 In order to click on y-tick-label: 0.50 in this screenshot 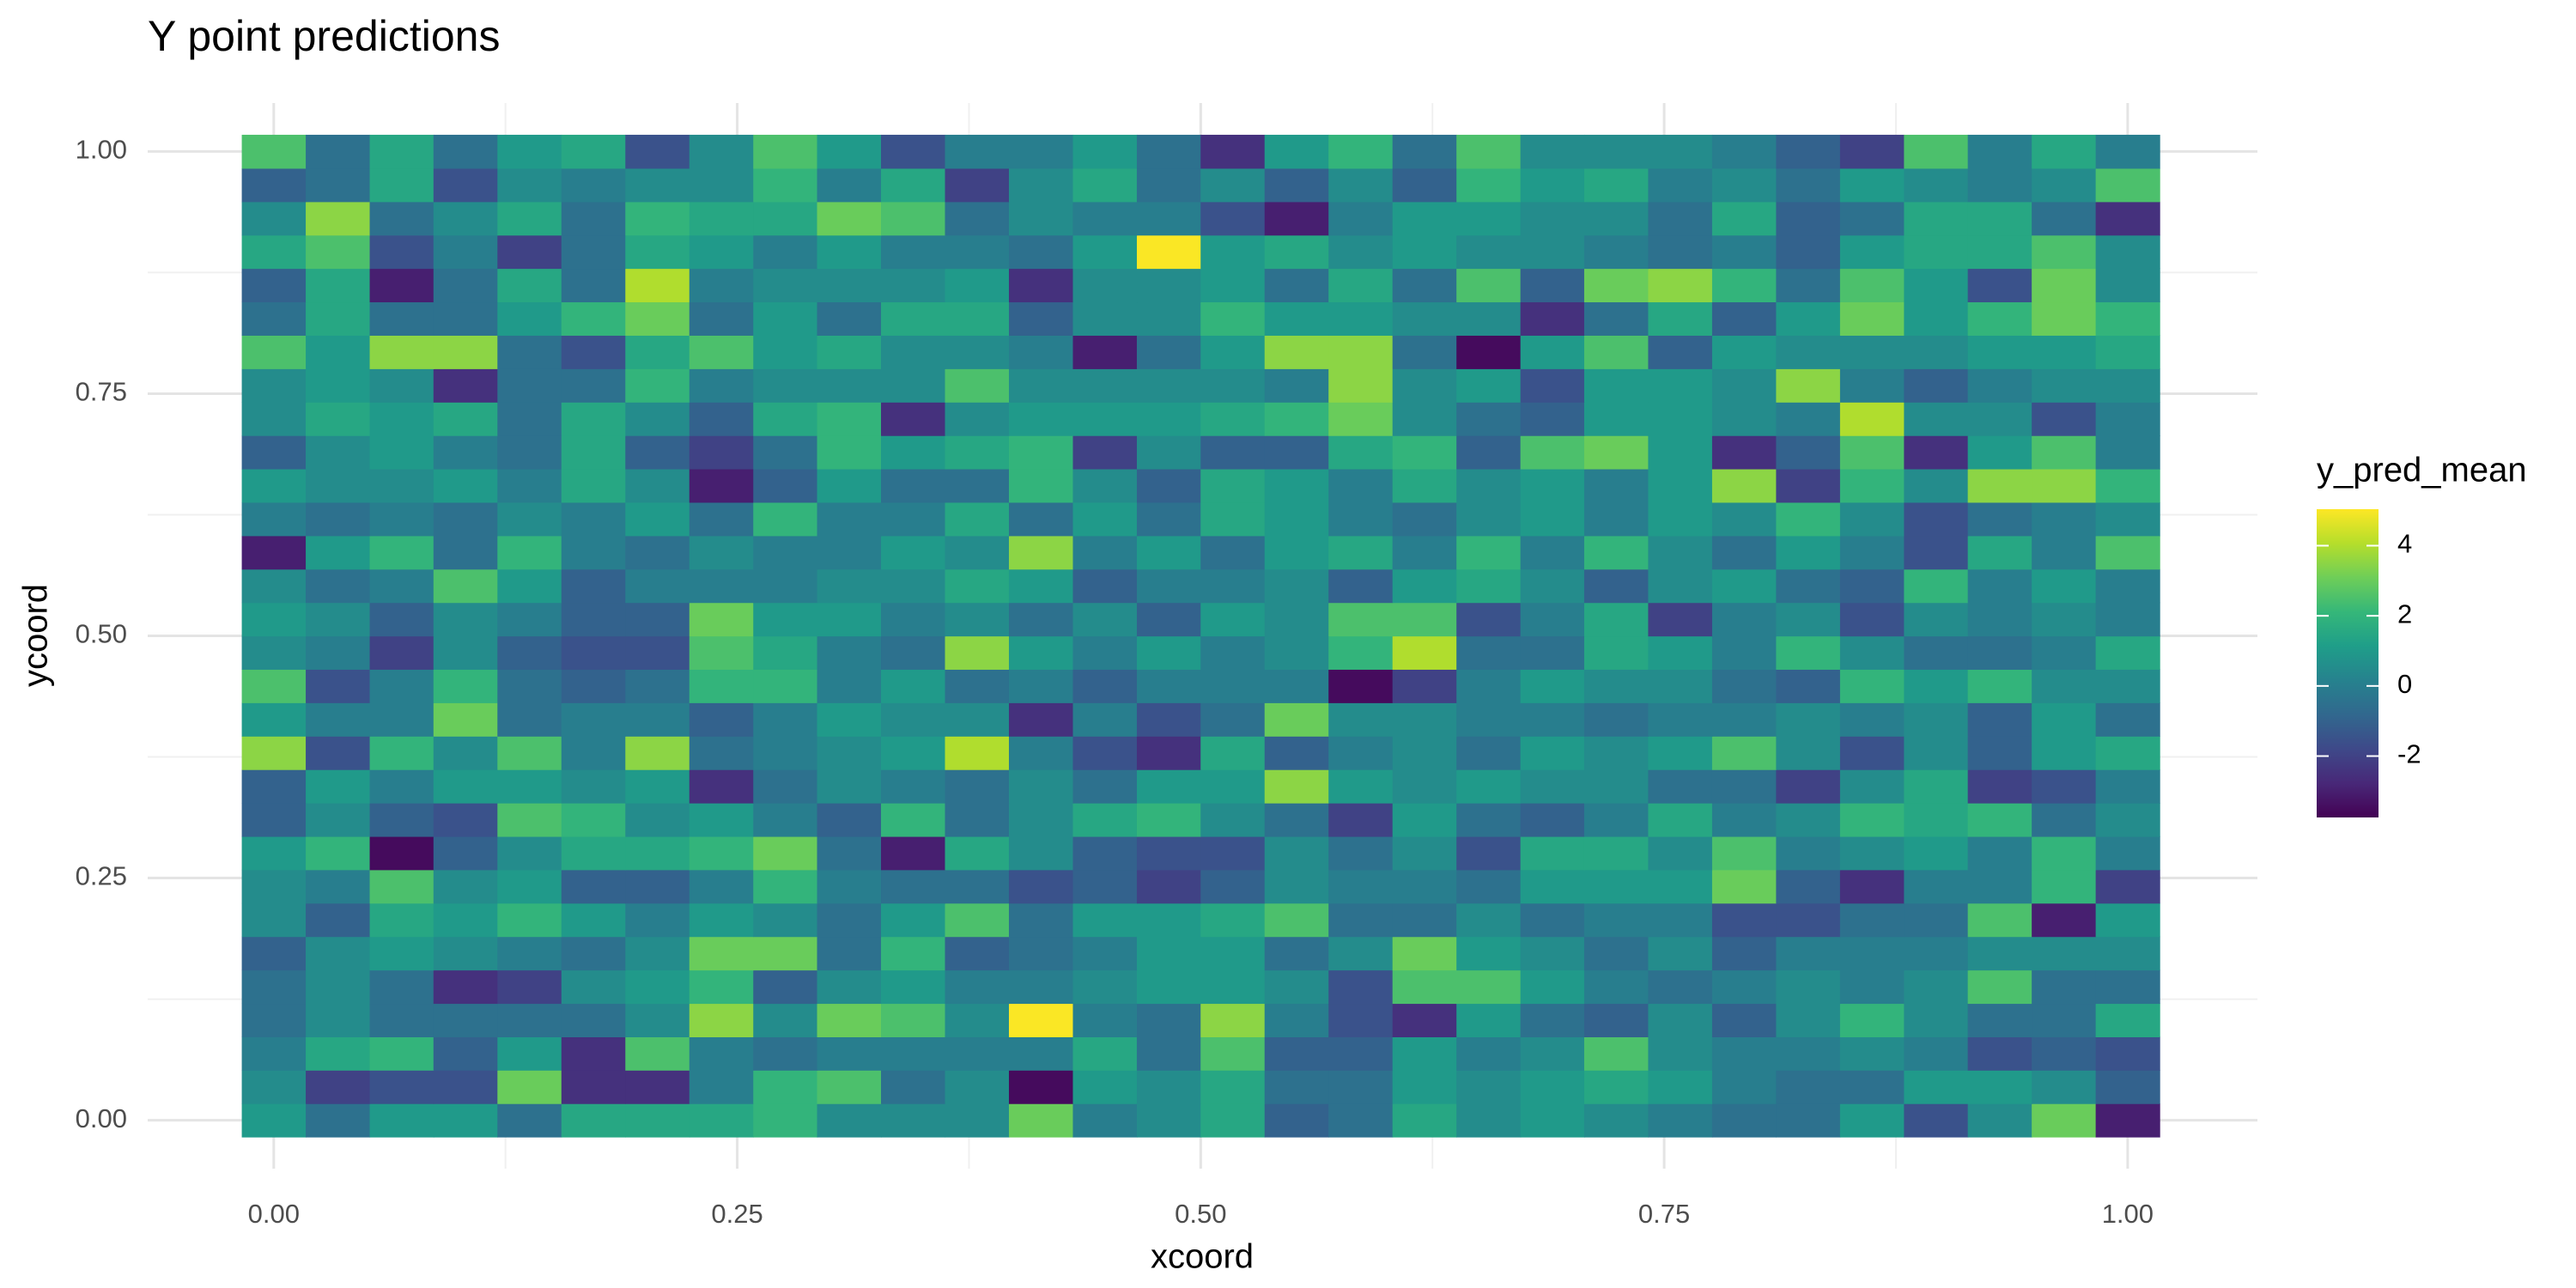, I will do `click(101, 634)`.